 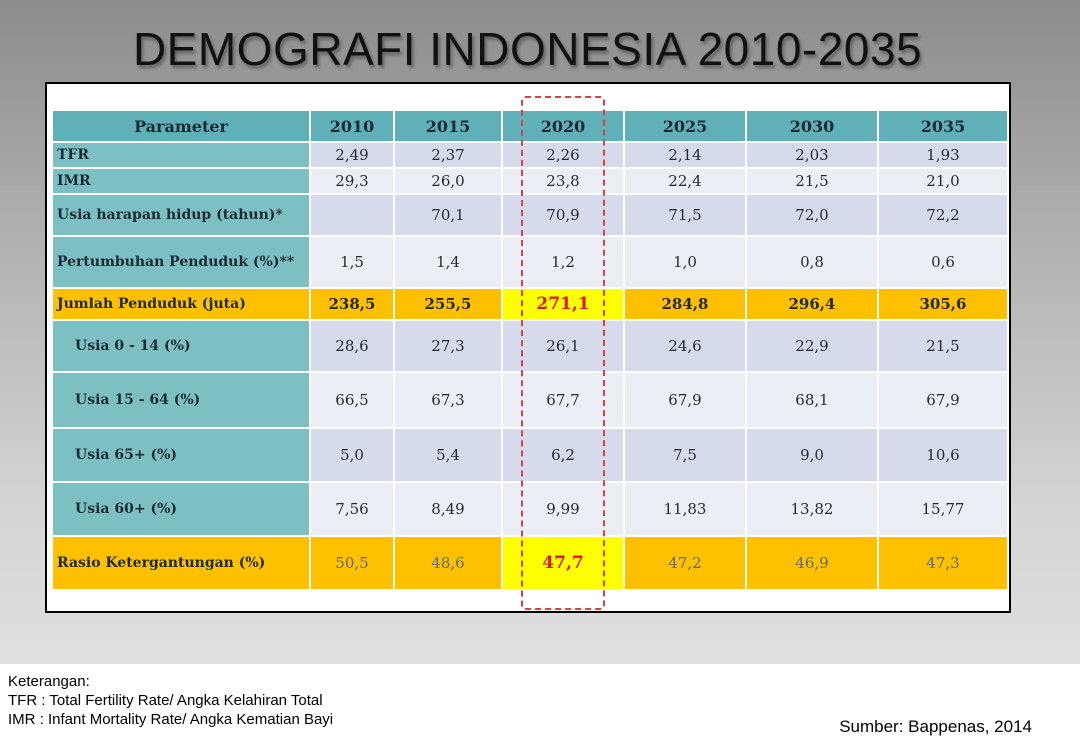 I want to click on cell-value: 7,5, so click(x=685, y=455).